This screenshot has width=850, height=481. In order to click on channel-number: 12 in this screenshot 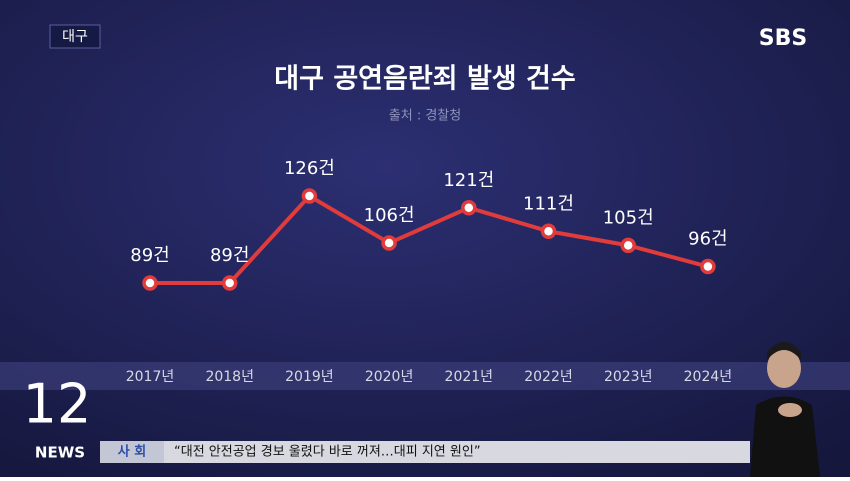, I will do `click(57, 404)`.